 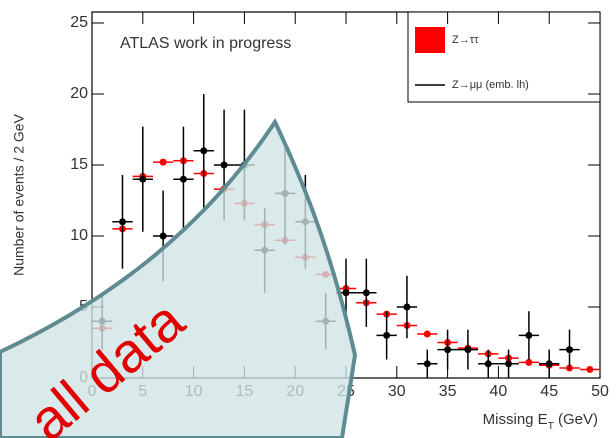 I want to click on x-tick-label: 40, so click(x=499, y=391).